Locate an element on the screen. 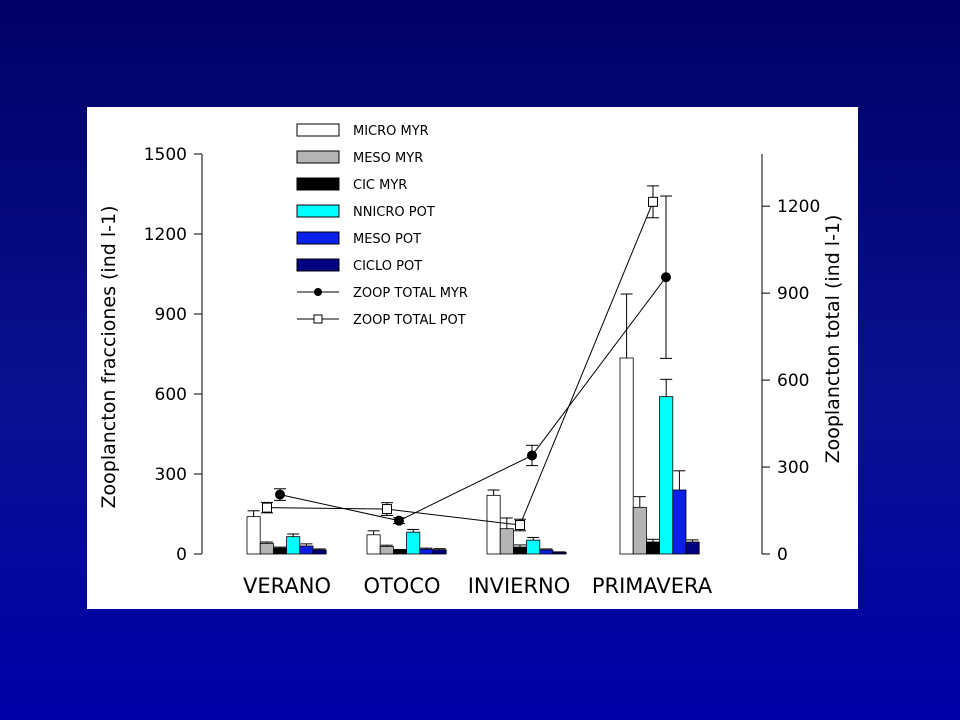 The width and height of the screenshot is (960, 720). legend-label: ZOOP TOTAL MYR is located at coordinates (410, 293).